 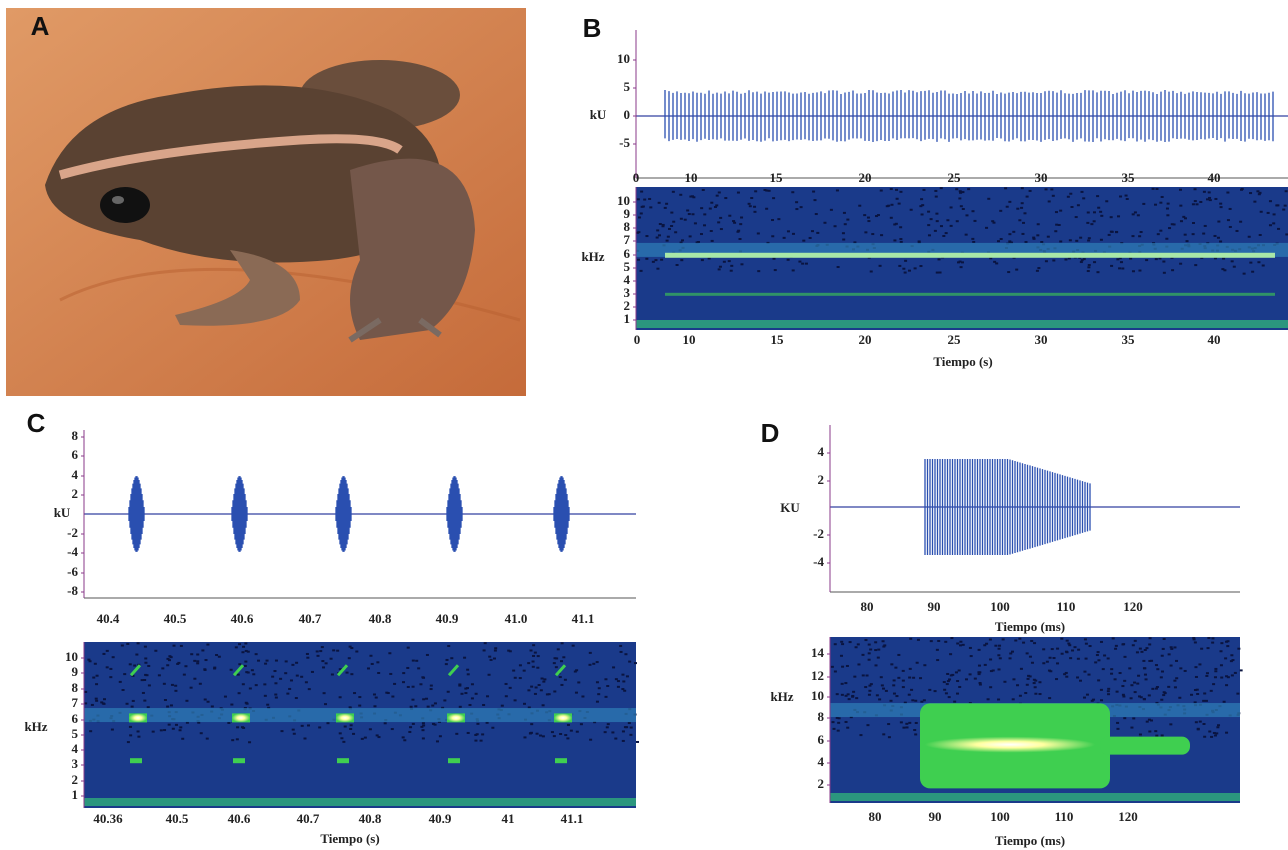 What do you see at coordinates (508, 818) in the screenshot?
I see `x-tick-label: 41` at bounding box center [508, 818].